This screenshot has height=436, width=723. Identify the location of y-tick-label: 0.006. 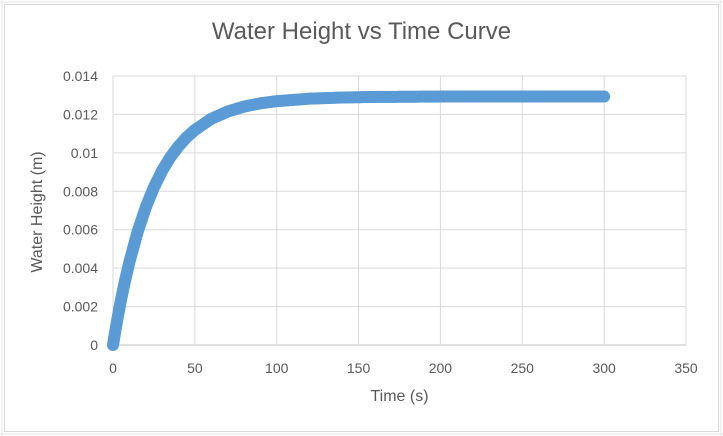
(80, 230).